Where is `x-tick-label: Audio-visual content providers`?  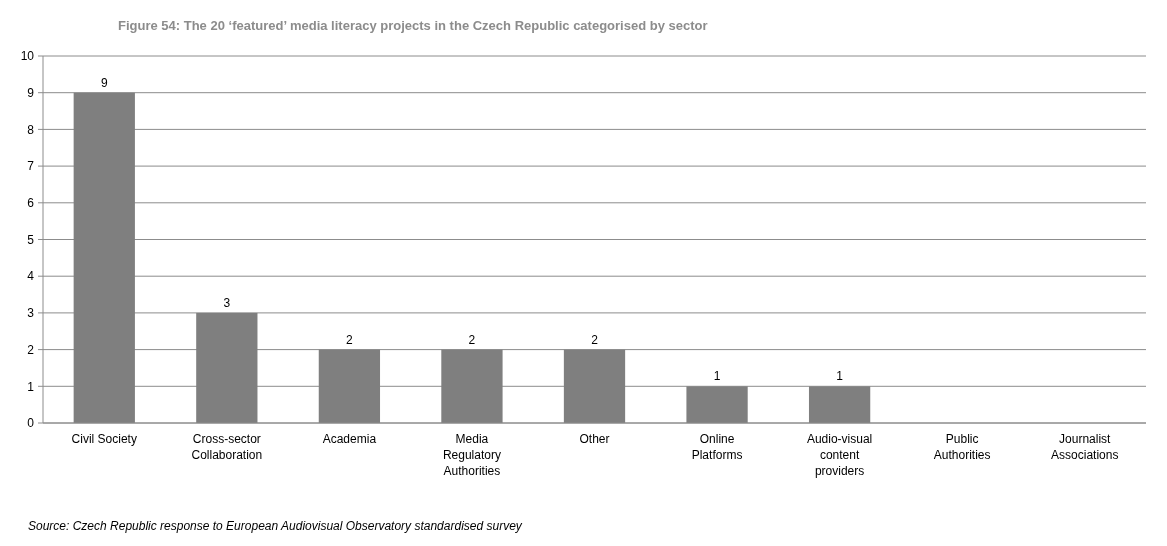
x-tick-label: Audio-visual content providers is located at coordinates (839, 455).